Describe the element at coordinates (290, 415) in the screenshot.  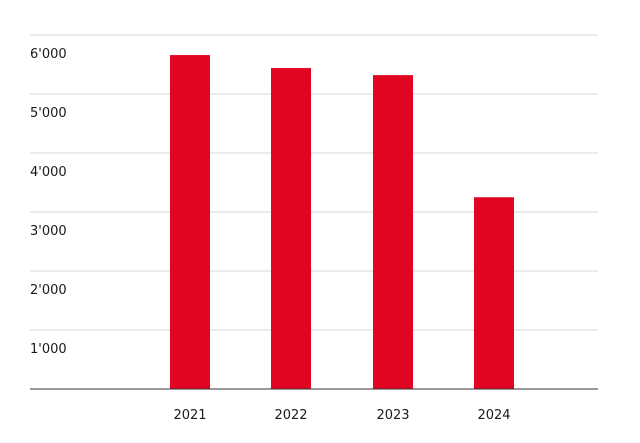
I see `x-tick-label: 2022` at that location.